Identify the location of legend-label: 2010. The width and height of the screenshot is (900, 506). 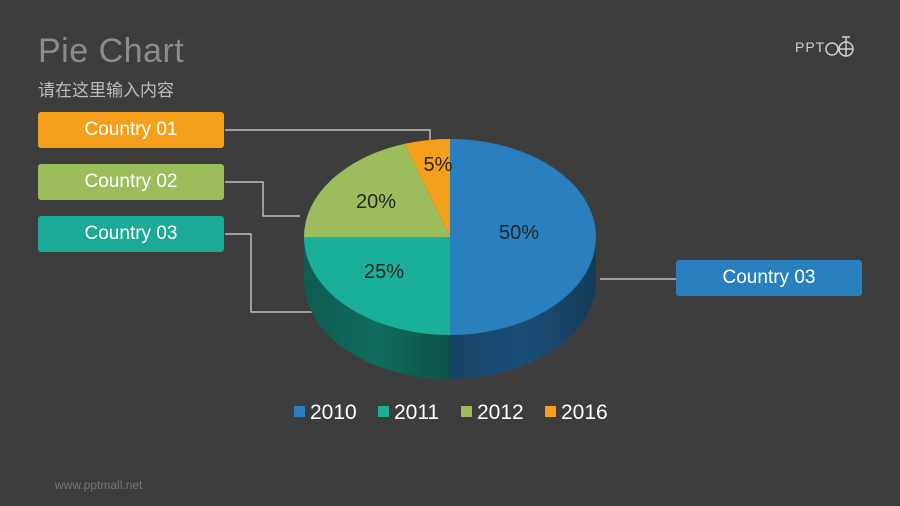
(333, 412).